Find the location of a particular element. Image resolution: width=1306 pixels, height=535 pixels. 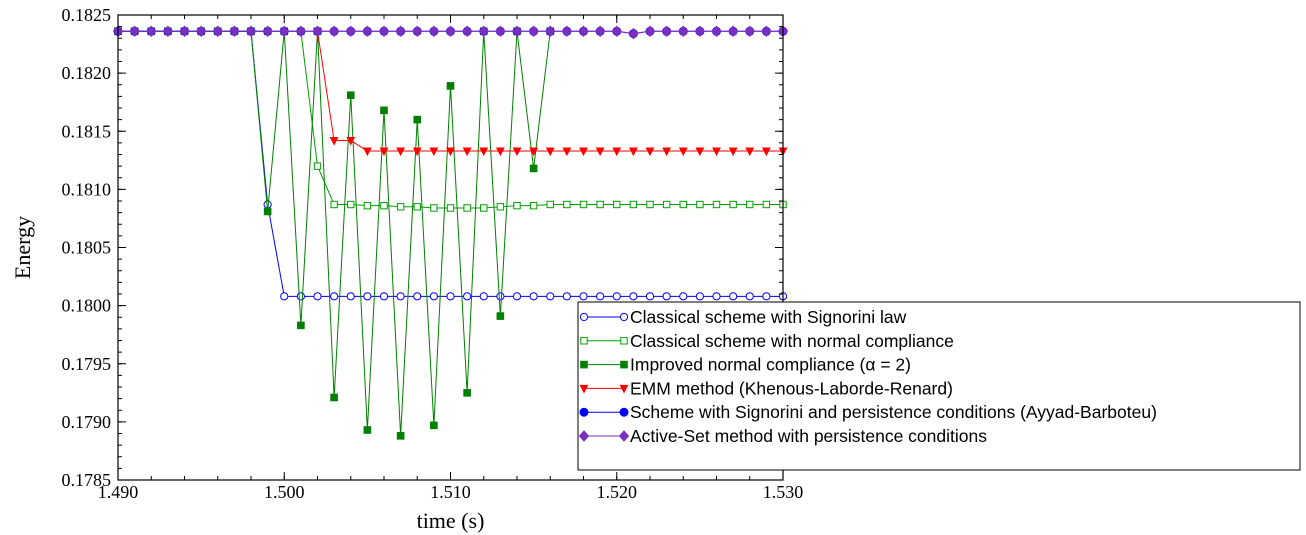

x-axis-label: time (s) is located at coordinates (451, 520).